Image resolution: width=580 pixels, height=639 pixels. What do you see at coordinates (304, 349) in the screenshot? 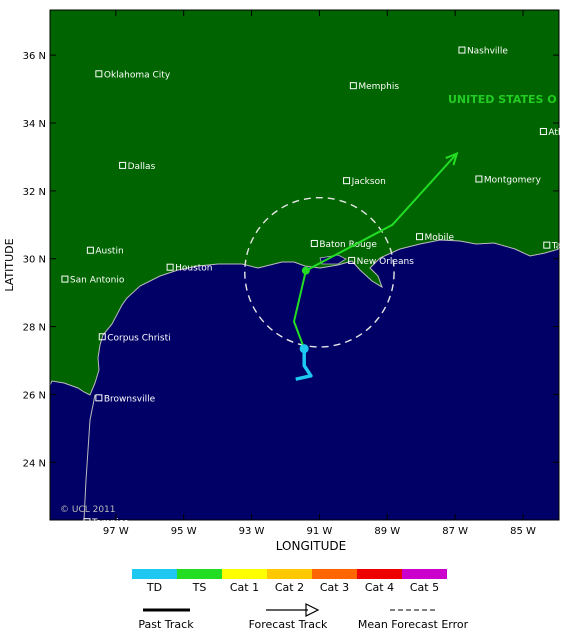
I see `current-position-marker` at bounding box center [304, 349].